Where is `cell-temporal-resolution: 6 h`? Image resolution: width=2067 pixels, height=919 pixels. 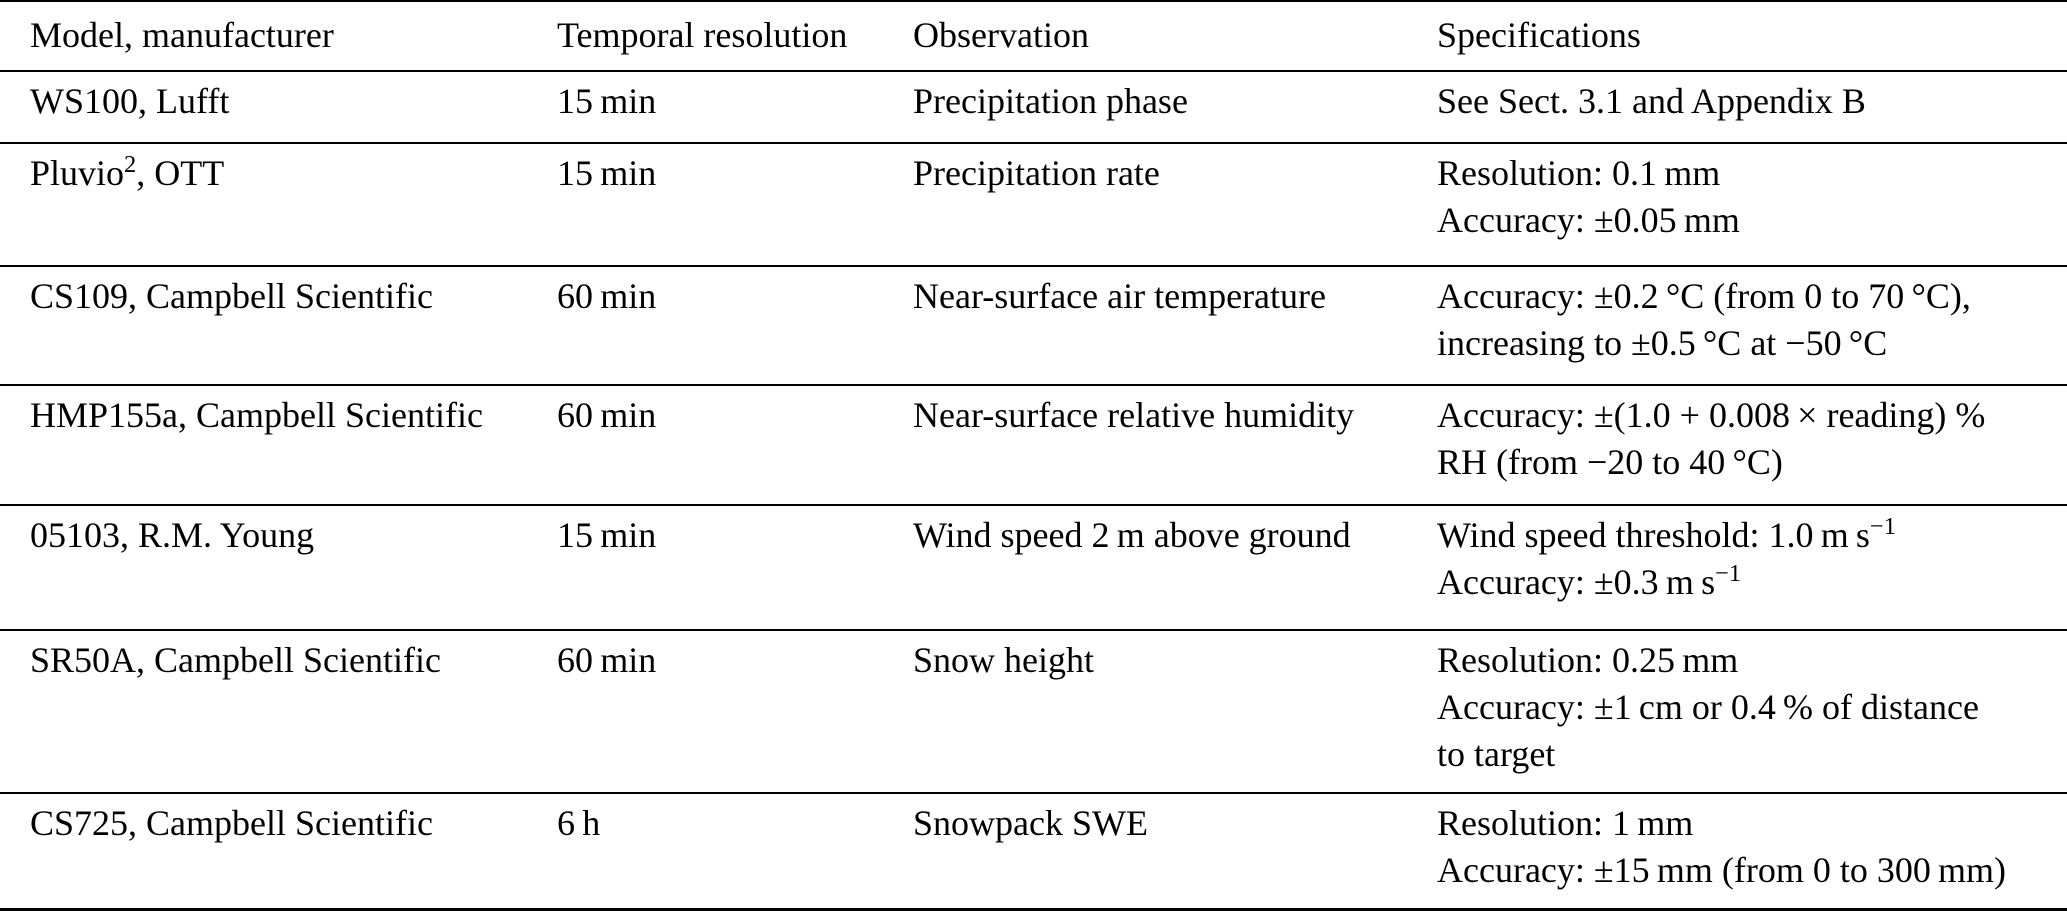 cell-temporal-resolution: 6 h is located at coordinates (735, 850).